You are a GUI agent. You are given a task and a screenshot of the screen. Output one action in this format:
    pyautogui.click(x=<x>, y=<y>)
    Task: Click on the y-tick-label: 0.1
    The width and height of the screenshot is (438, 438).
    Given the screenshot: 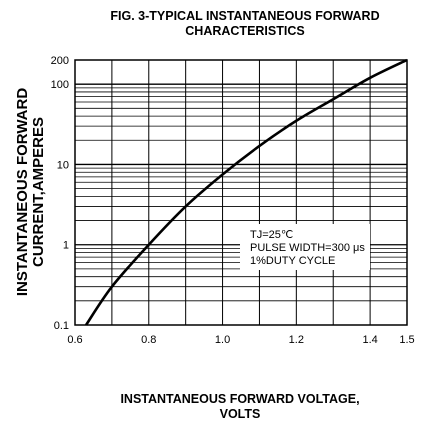 What is the action you would take?
    pyautogui.click(x=61, y=326)
    